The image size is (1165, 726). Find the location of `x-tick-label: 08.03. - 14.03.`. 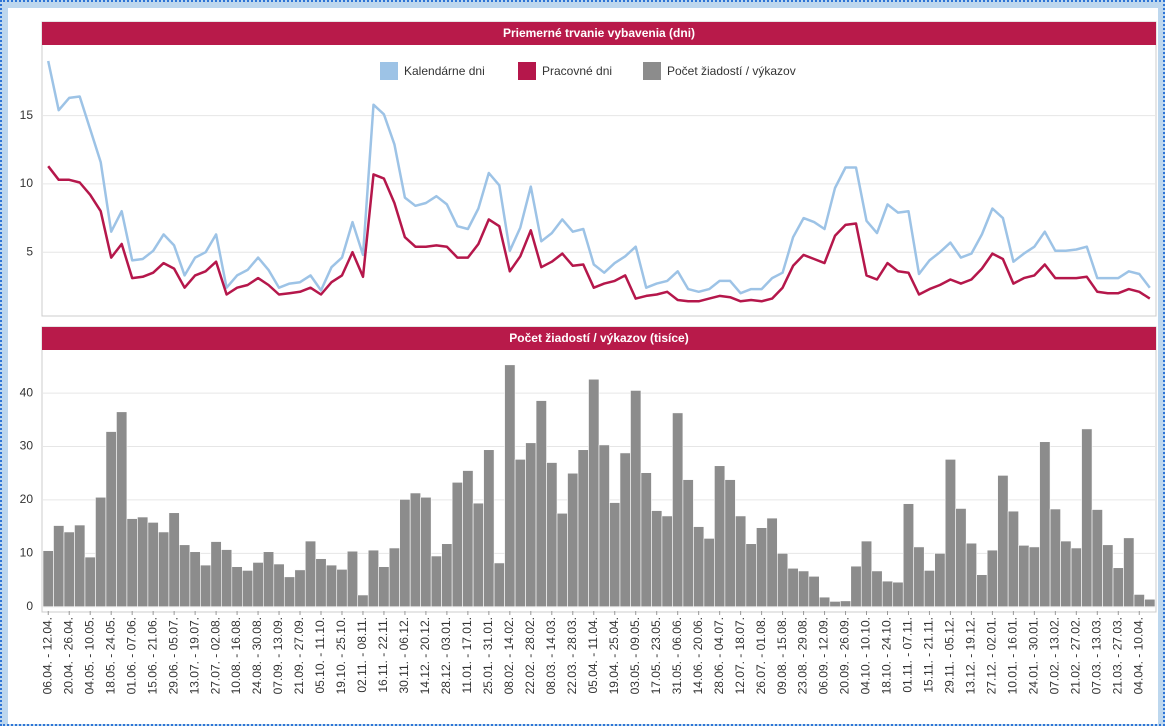

x-tick-label: 08.03. - 14.03. is located at coordinates (551, 655).